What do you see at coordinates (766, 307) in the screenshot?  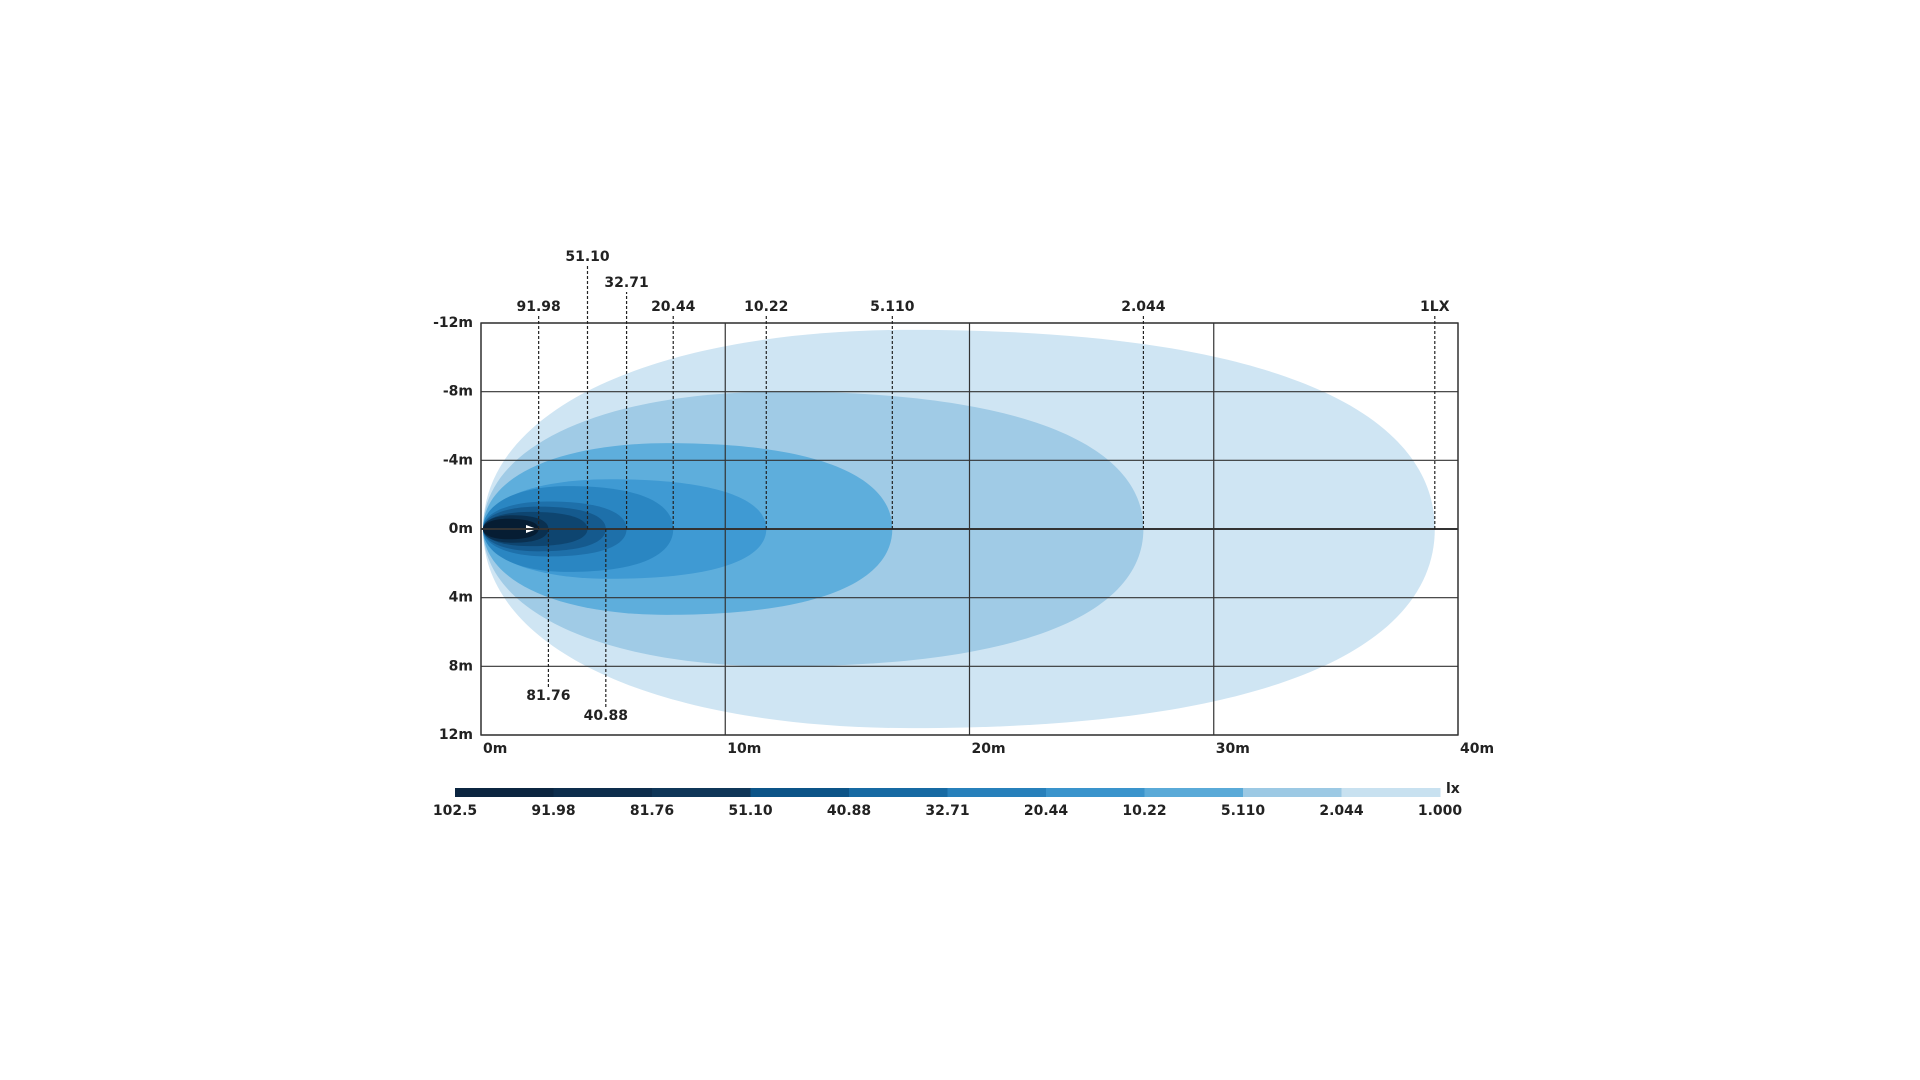 I see `isolux-label: 10.22` at bounding box center [766, 307].